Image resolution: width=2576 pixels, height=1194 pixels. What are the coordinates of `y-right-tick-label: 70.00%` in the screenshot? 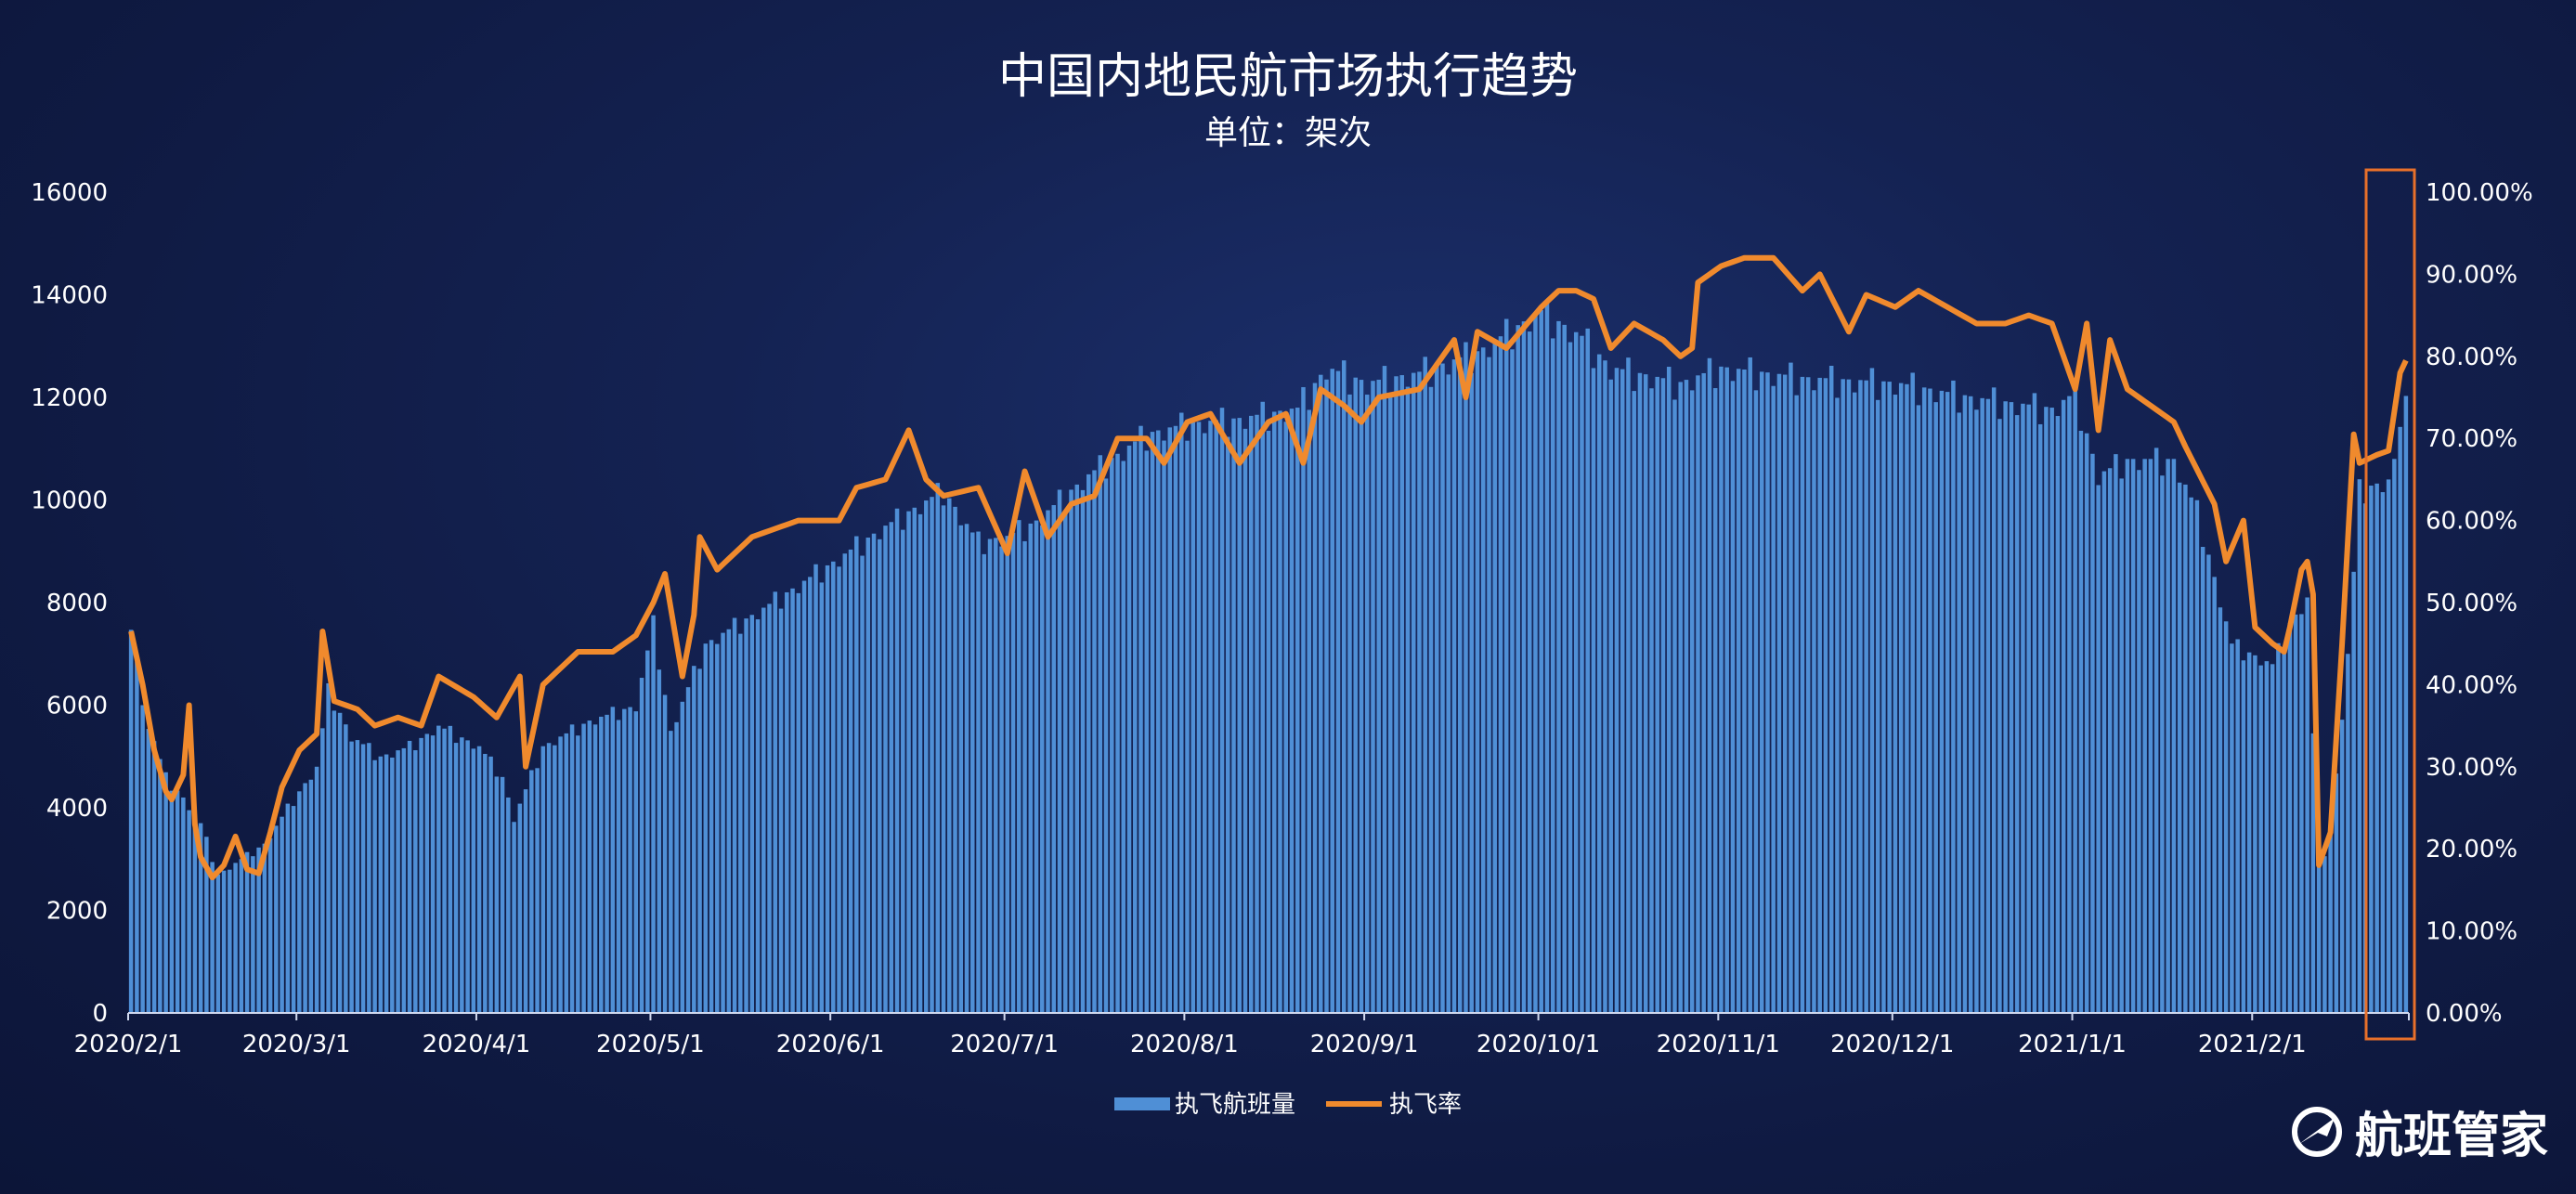 It's located at (2471, 439).